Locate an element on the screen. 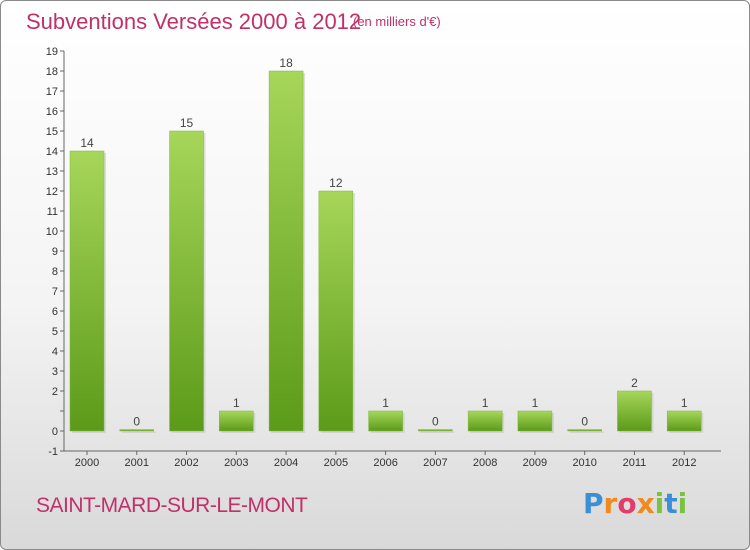 The height and width of the screenshot is (550, 750). y-tick-label: 12 is located at coordinates (52, 192).